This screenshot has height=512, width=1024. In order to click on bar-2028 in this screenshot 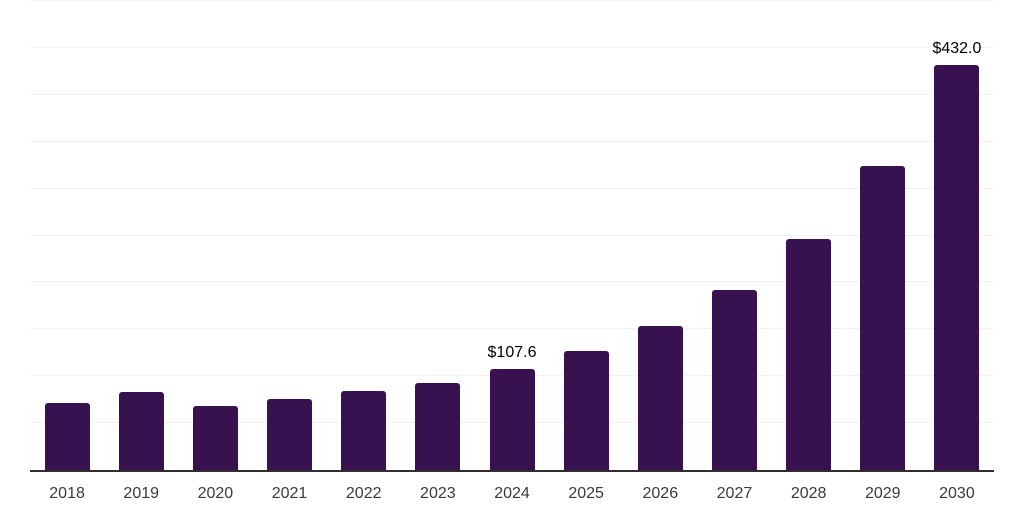, I will do `click(809, 354)`.